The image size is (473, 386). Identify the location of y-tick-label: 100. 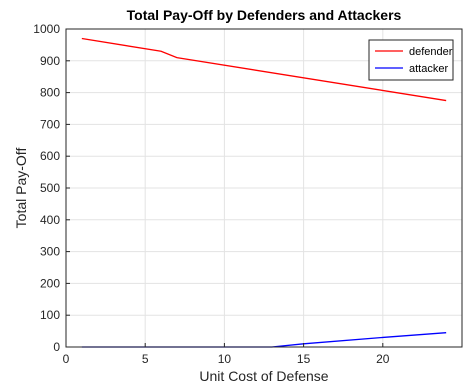
(50, 315).